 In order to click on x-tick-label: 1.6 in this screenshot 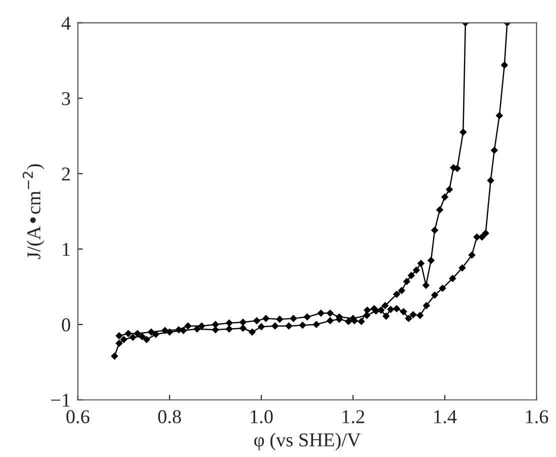, I will do `click(537, 417)`.